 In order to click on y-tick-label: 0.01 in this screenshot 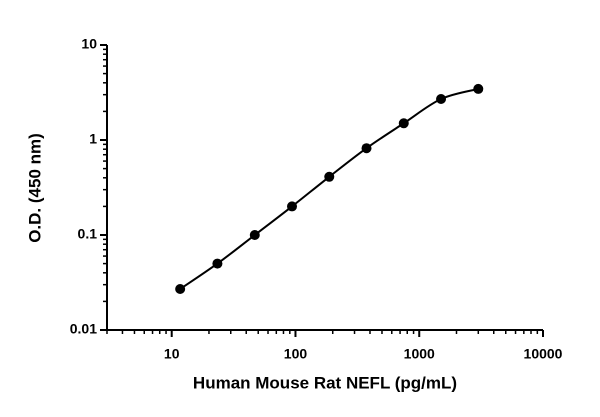, I will do `click(83, 329)`.